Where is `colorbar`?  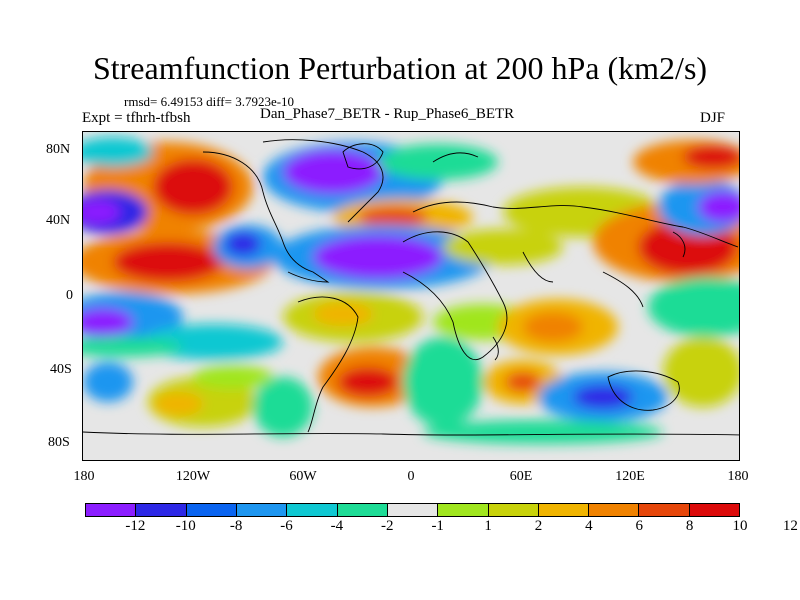 colorbar is located at coordinates (412, 510).